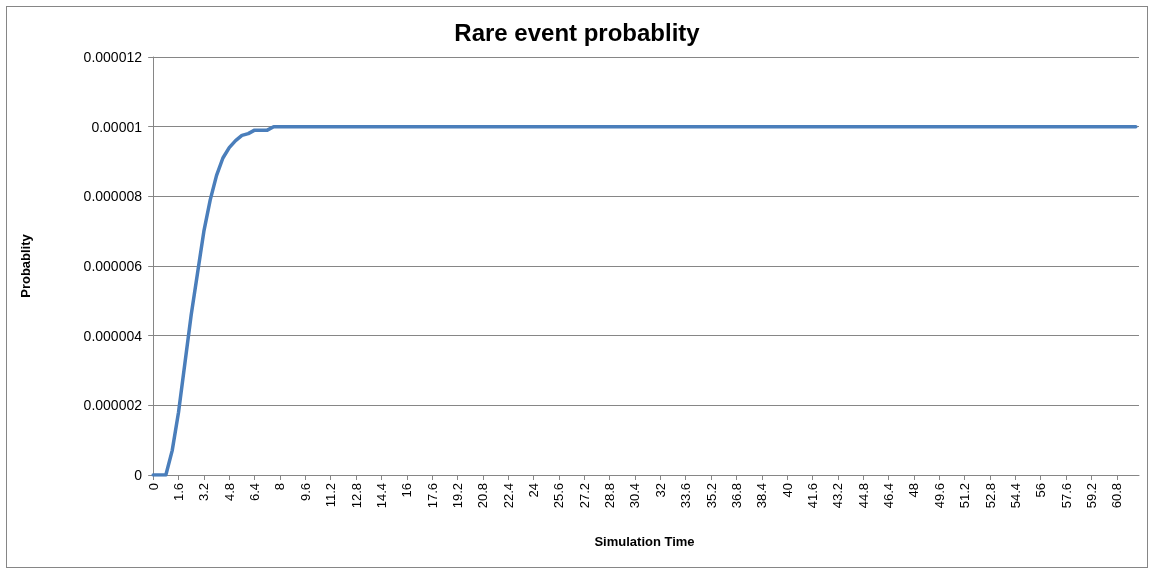 The width and height of the screenshot is (1155, 577). I want to click on x-tick-label: 38.4, so click(762, 496).